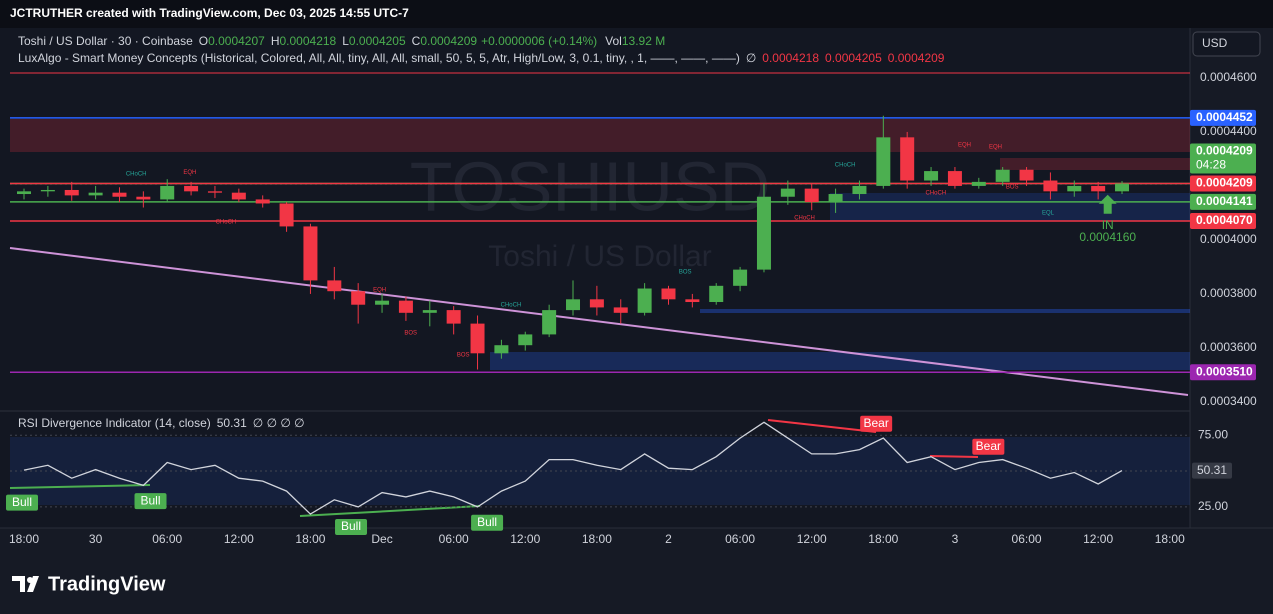  What do you see at coordinates (840, 361) in the screenshot?
I see `demand-zone` at bounding box center [840, 361].